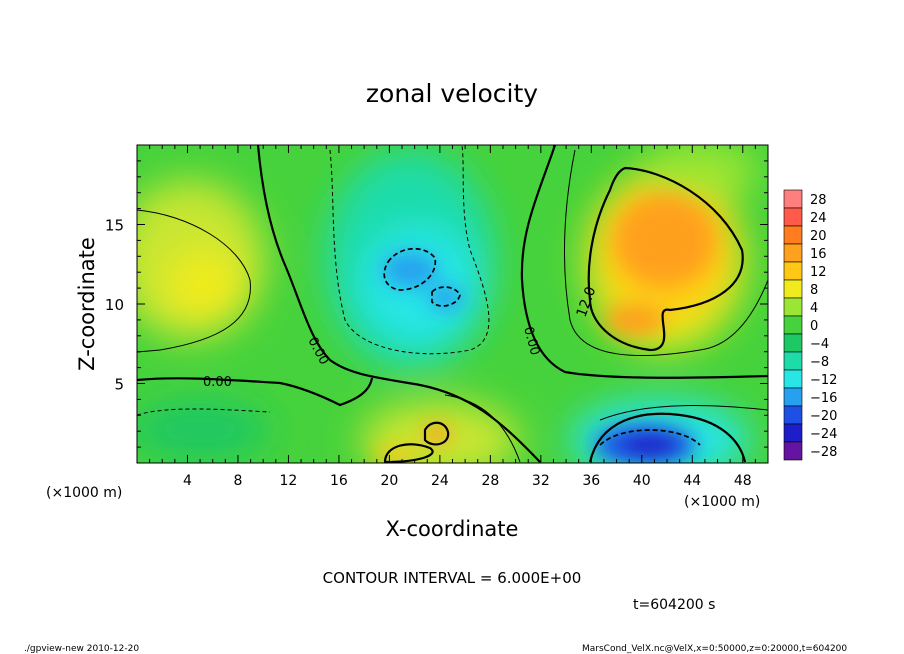 The height and width of the screenshot is (654, 904). I want to click on contour-interval: CONTOUR INTERVAL = 6.000E+00, so click(452, 578).